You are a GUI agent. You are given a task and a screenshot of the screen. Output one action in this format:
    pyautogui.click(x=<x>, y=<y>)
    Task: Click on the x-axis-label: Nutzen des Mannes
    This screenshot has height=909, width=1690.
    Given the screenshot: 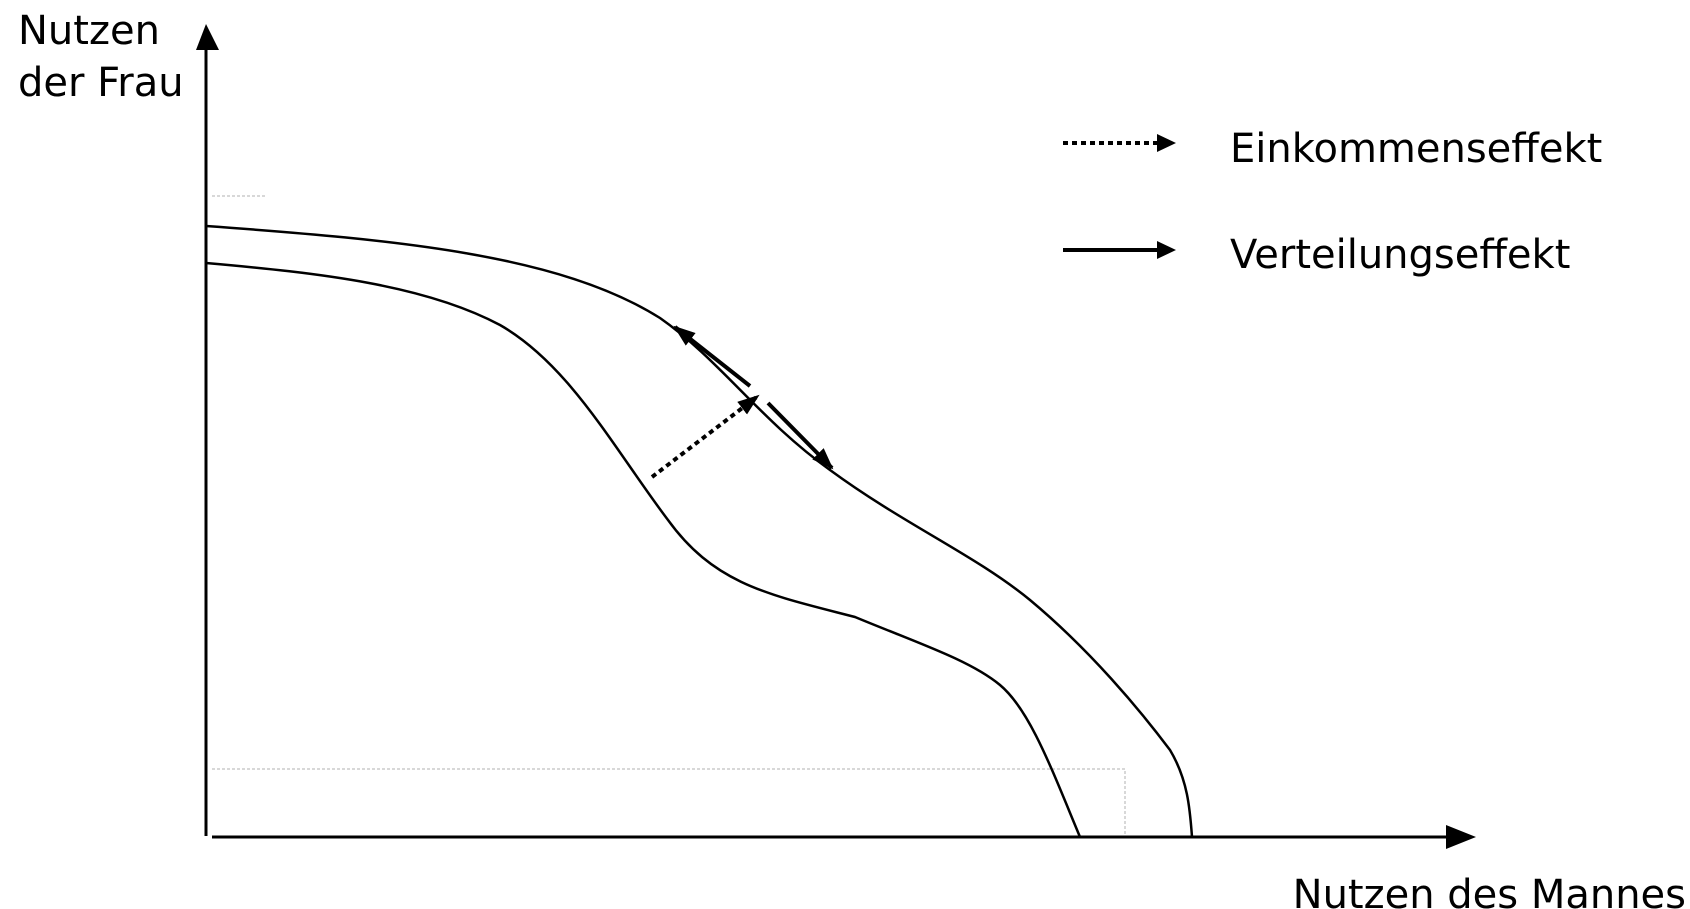 What is the action you would take?
    pyautogui.click(x=1489, y=890)
    